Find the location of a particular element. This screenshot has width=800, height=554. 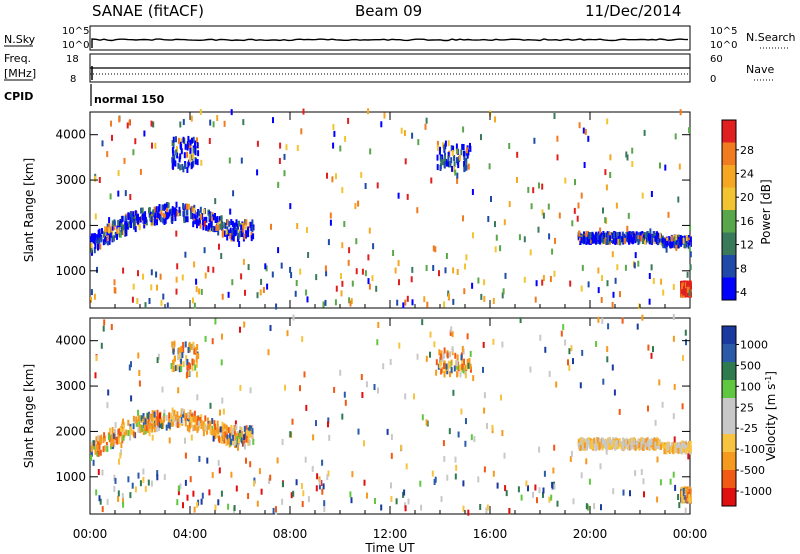

y-tick-label: 4000 is located at coordinates (70, 135).